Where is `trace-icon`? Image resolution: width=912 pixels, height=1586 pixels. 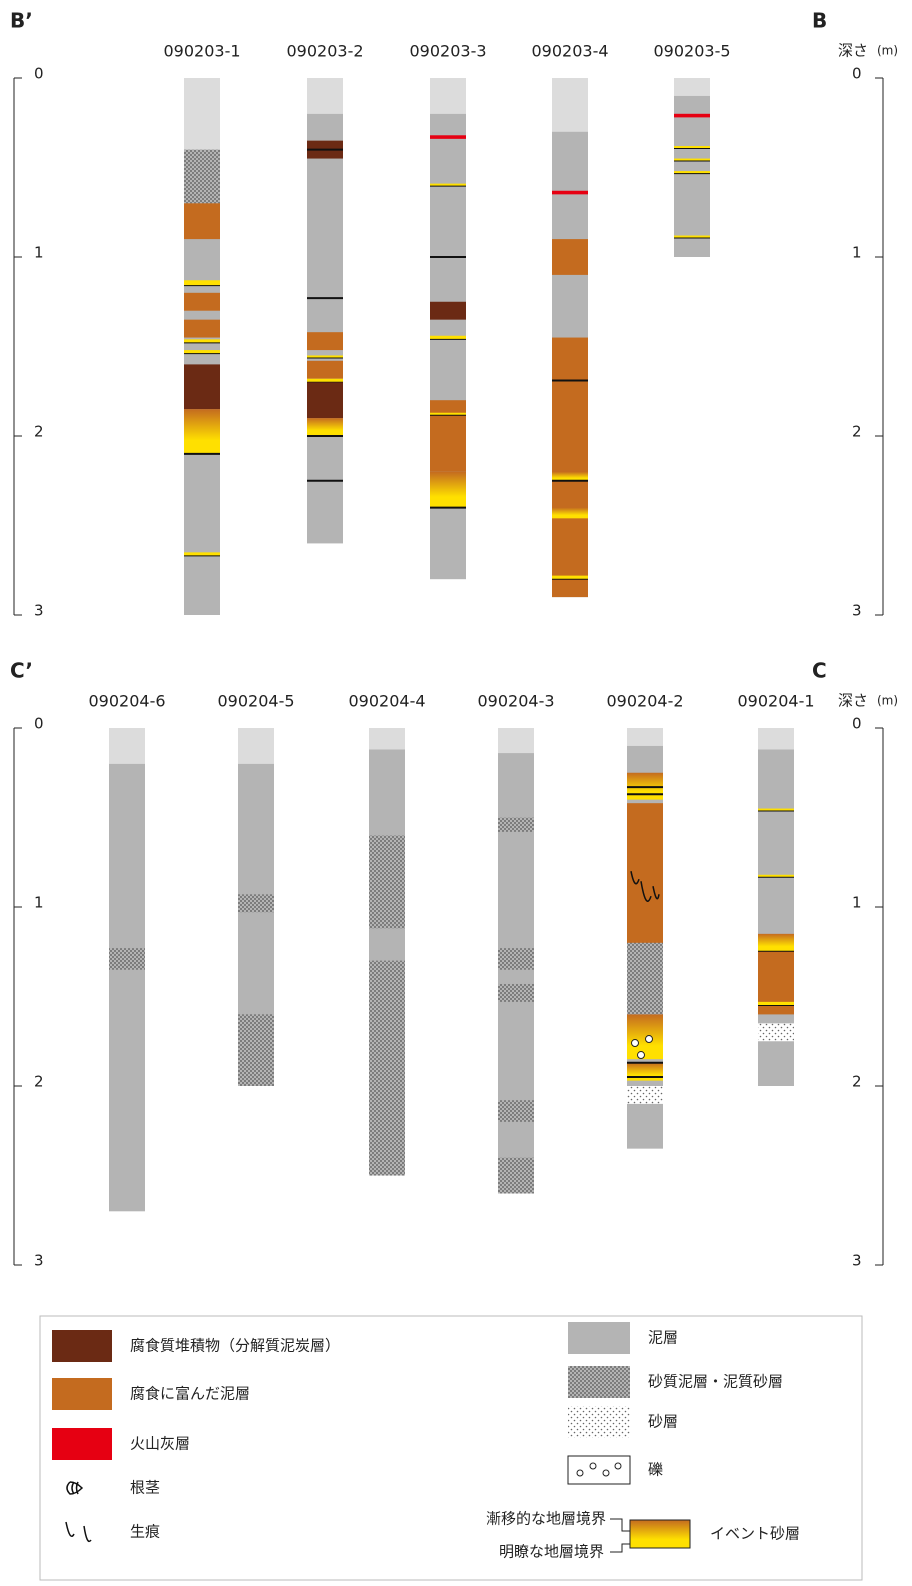
trace-icon is located at coordinates (78, 1532).